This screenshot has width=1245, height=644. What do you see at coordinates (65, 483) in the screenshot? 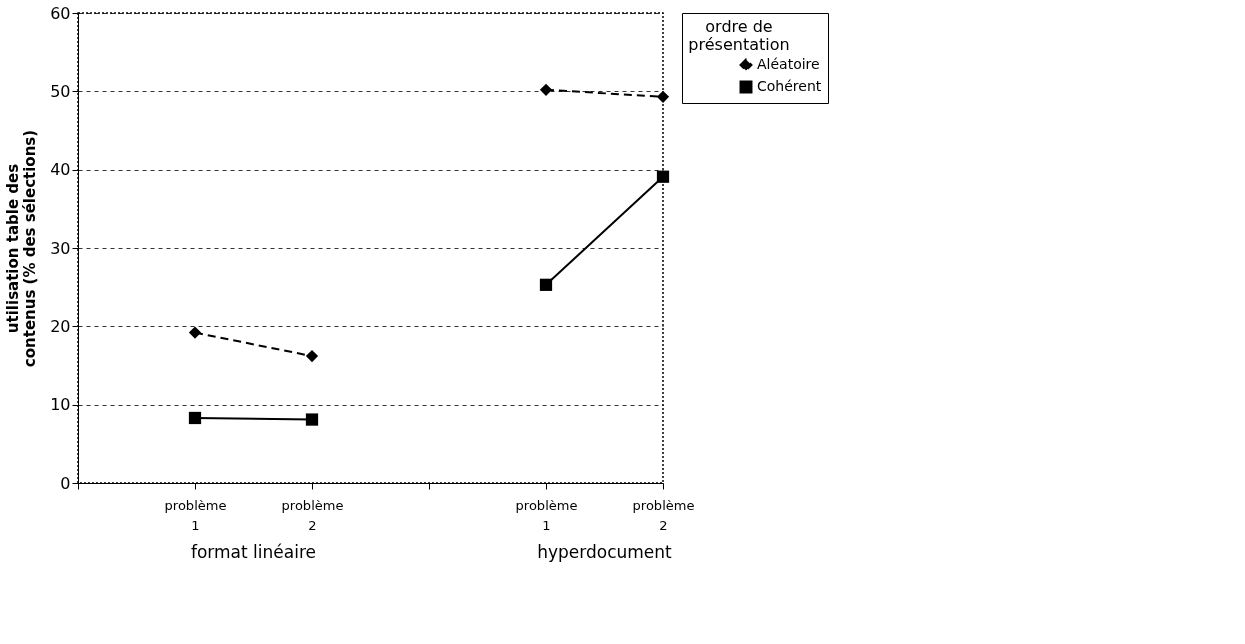
I see `y-tick-label: 0` at bounding box center [65, 483].